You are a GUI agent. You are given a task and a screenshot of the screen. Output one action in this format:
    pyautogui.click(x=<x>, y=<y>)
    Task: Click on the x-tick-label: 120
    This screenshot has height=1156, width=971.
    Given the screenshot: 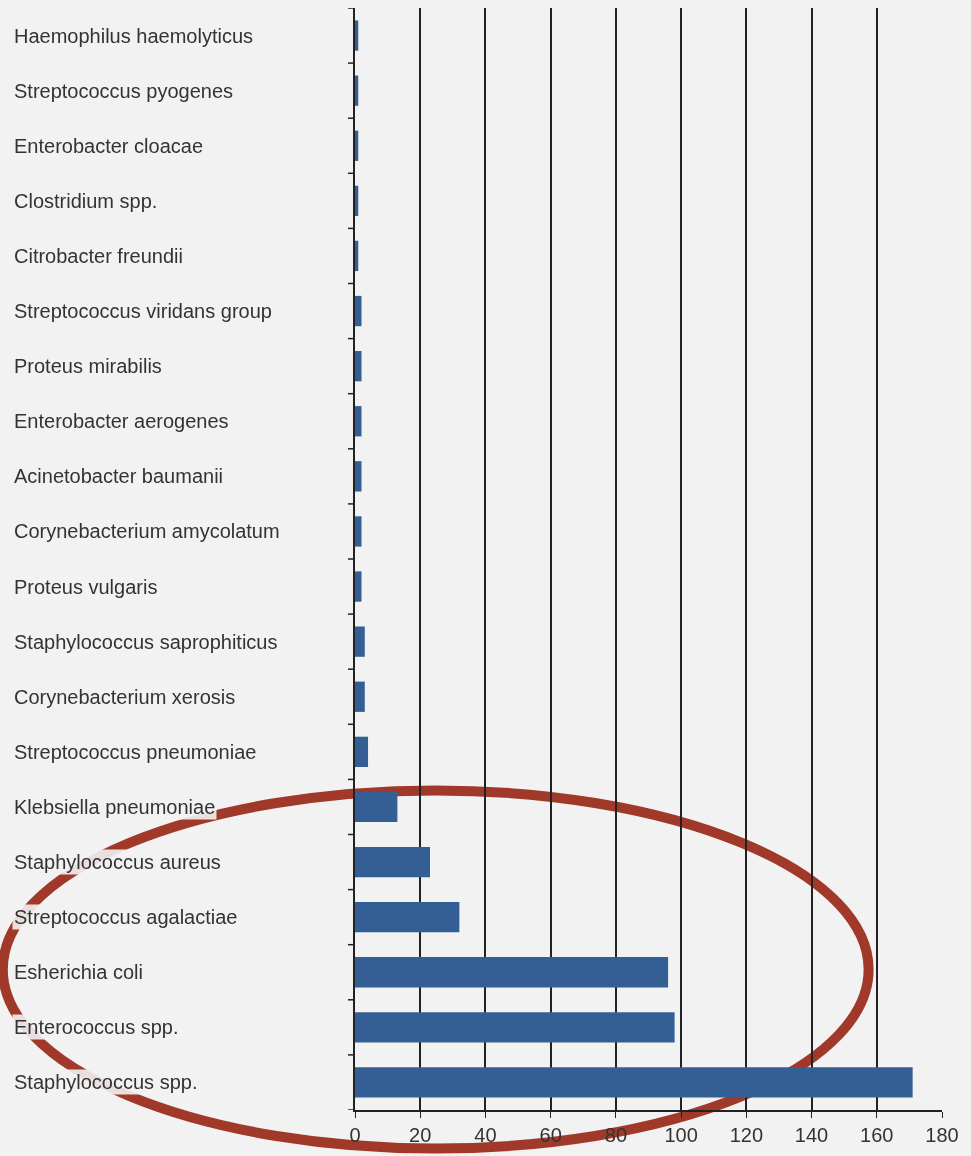 What is the action you would take?
    pyautogui.click(x=746, y=1134)
    